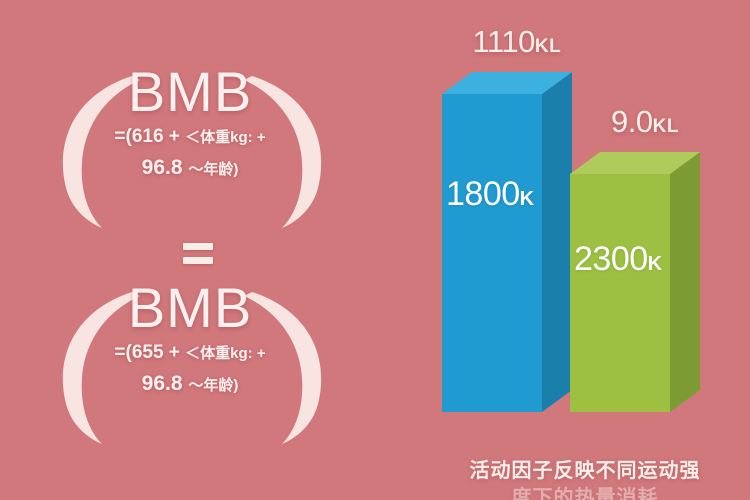 The image size is (750, 500). Describe the element at coordinates (190, 91) in the screenshot. I see `formula-top-title: BMB` at that location.